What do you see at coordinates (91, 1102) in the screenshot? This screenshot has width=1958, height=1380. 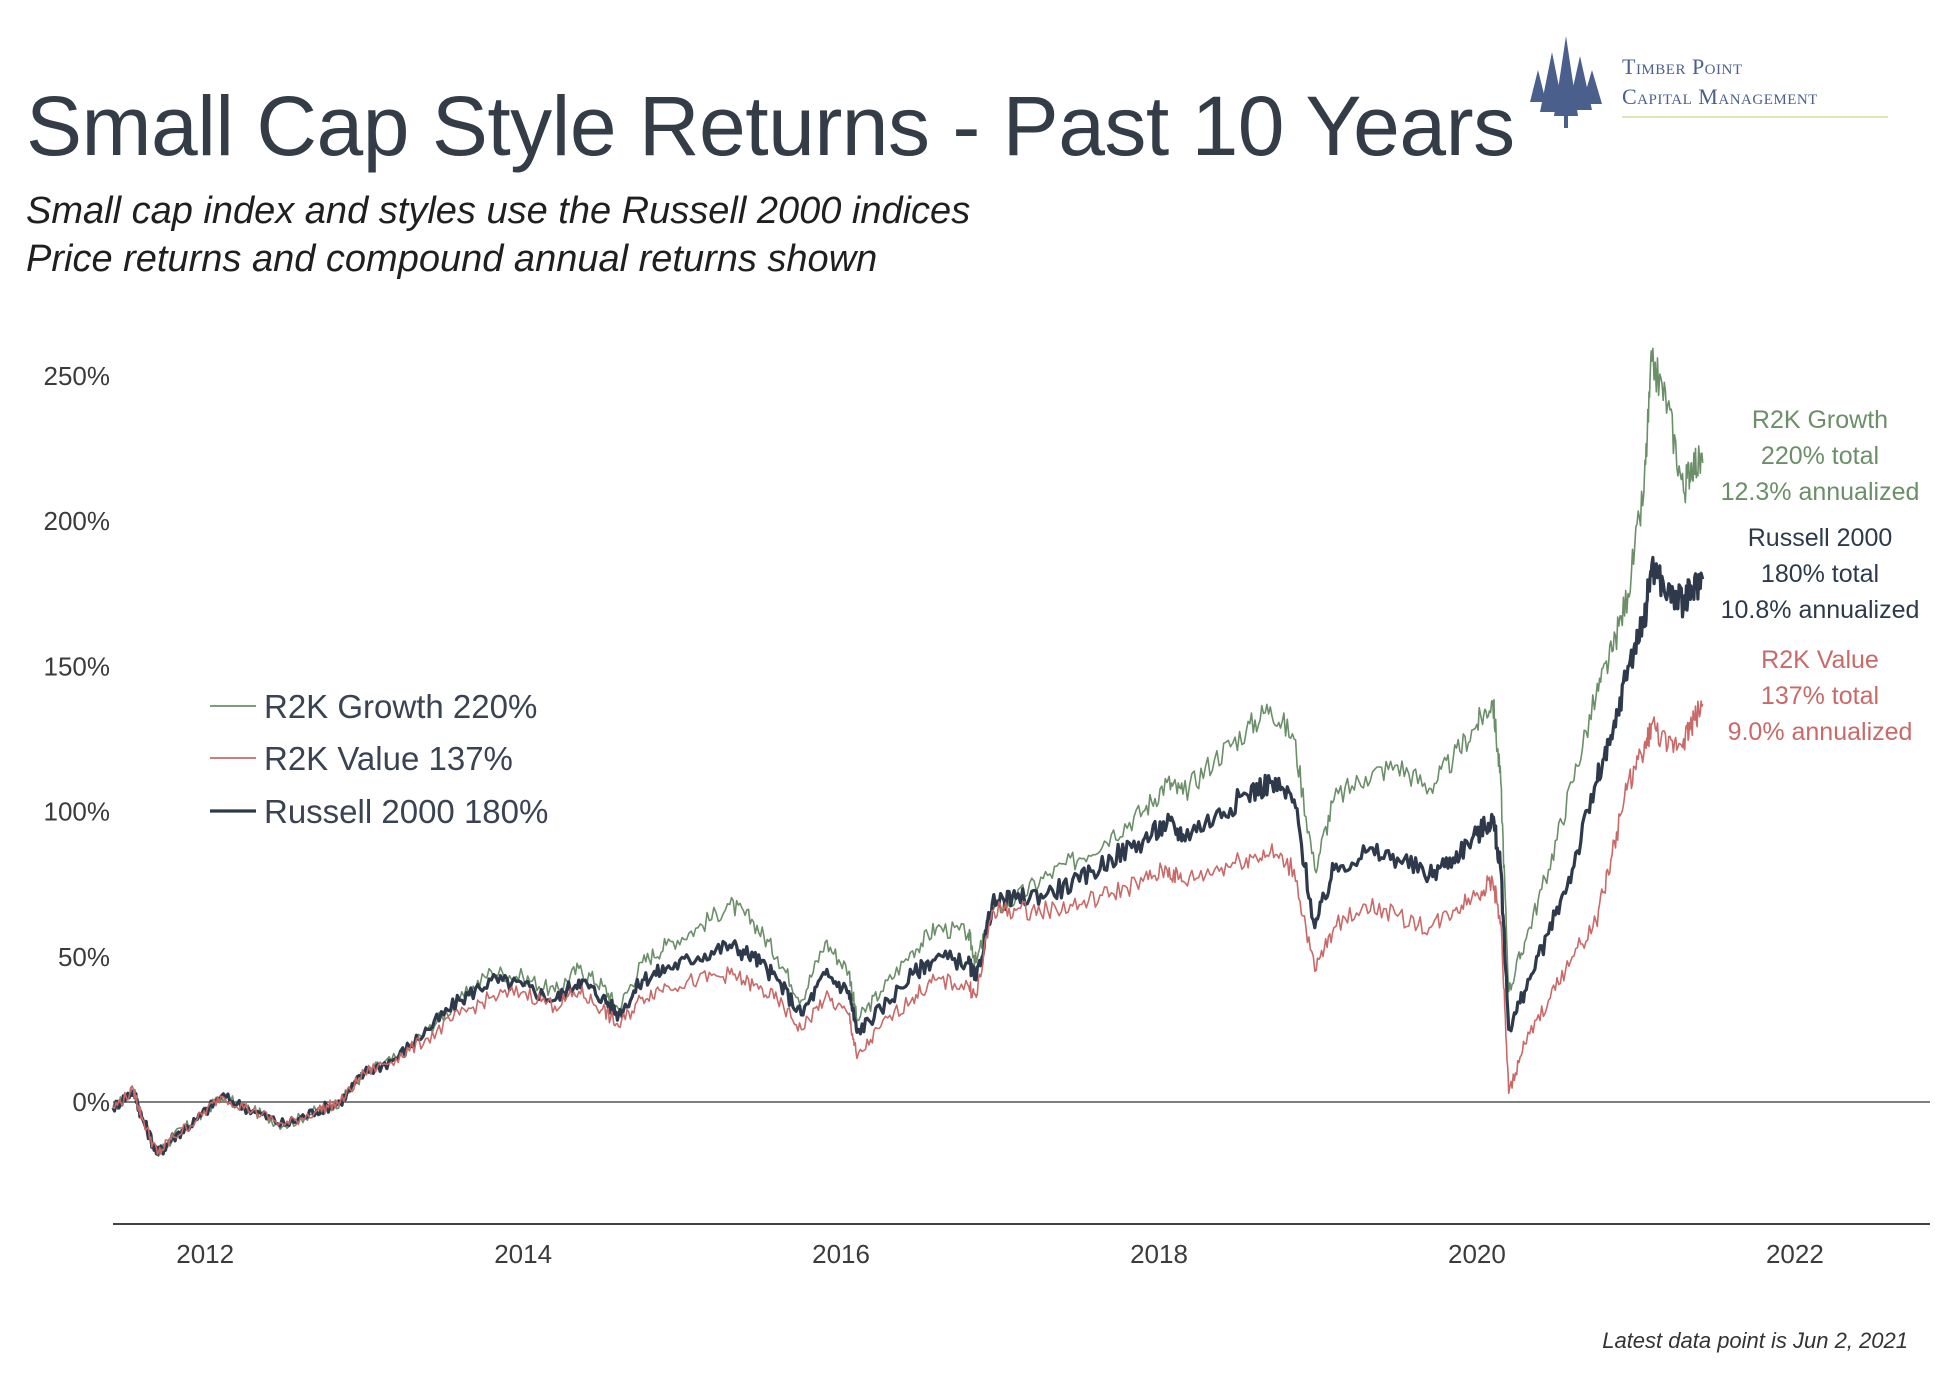 I see `y-tick-label: 0%` at bounding box center [91, 1102].